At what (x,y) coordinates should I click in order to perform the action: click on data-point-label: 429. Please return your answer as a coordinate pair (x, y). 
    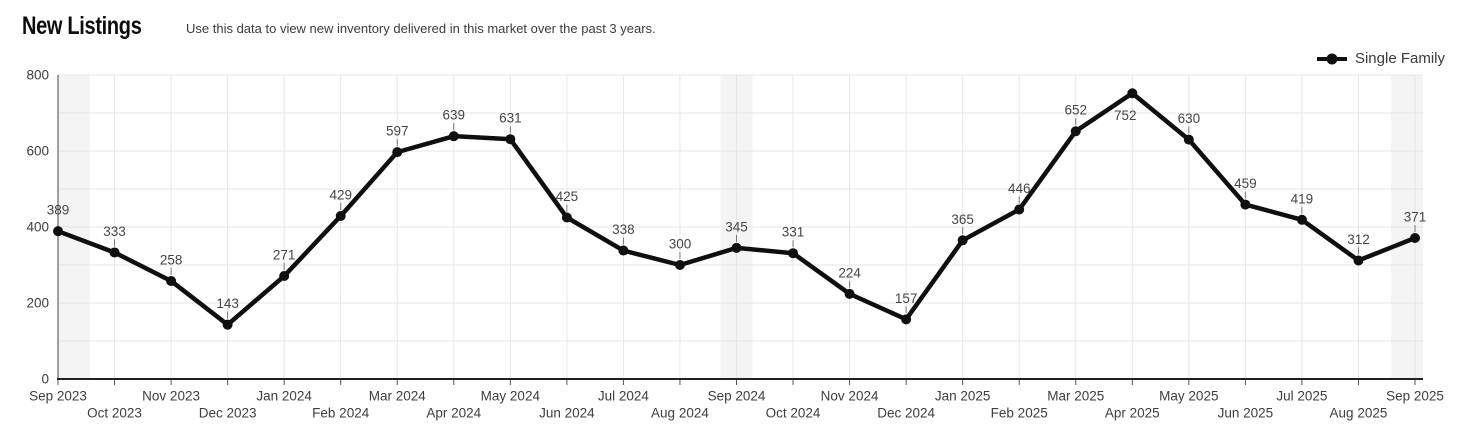
    Looking at the image, I should click on (340, 194).